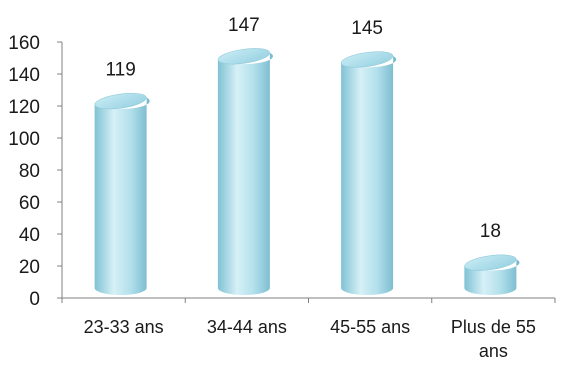  What do you see at coordinates (367, 28) in the screenshot?
I see `data-label: 145` at bounding box center [367, 28].